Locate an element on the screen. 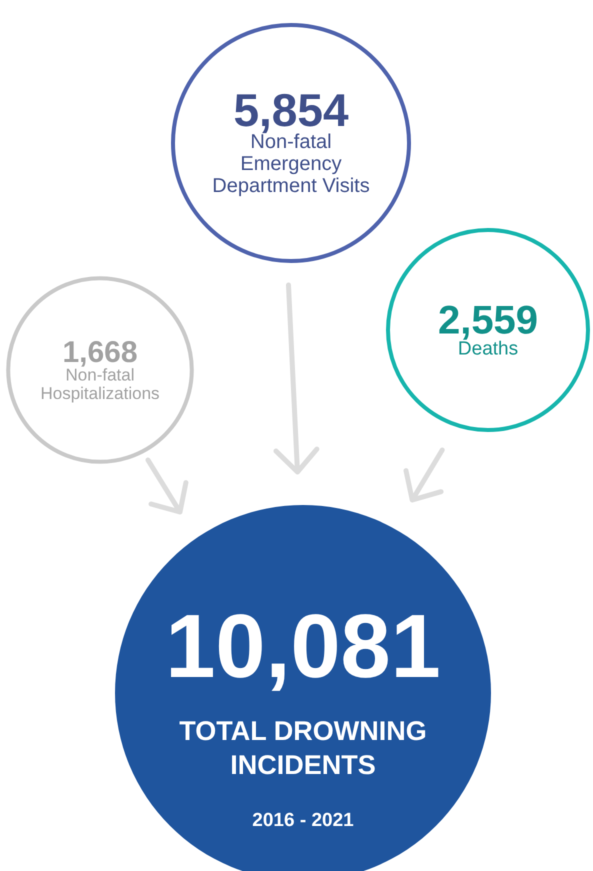  text: TOTAL DROWNING INCIDENTS is located at coordinates (303, 748).